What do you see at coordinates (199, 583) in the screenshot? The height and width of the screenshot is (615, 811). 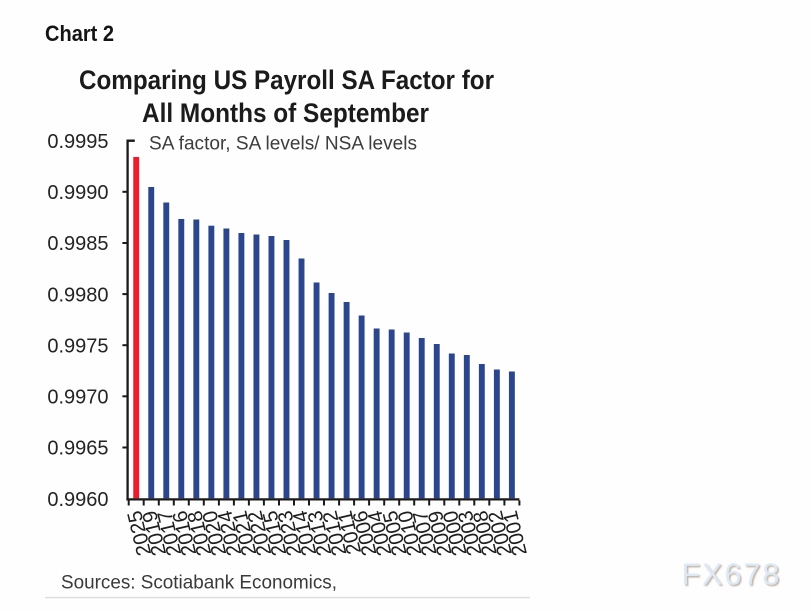 I see `svg-text: Sources: Scotiabank Economics,` at bounding box center [199, 583].